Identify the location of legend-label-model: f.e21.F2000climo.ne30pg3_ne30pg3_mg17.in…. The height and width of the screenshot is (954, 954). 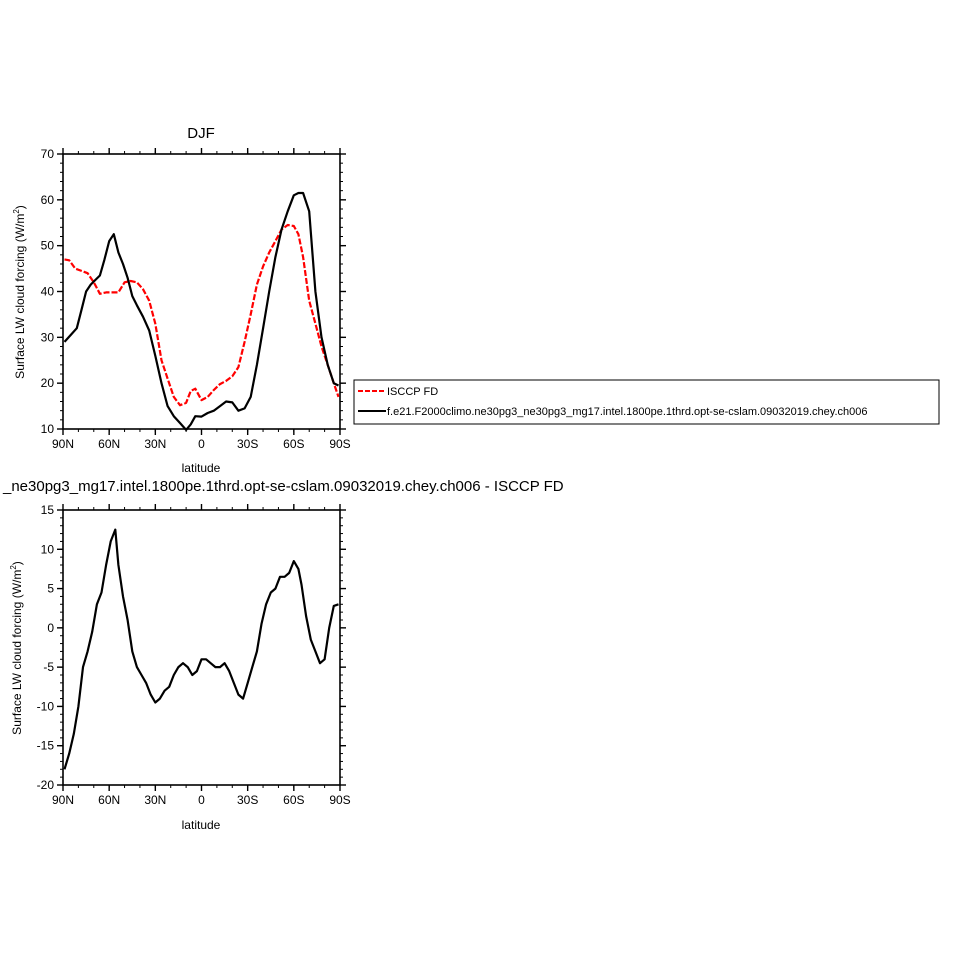
(627, 412).